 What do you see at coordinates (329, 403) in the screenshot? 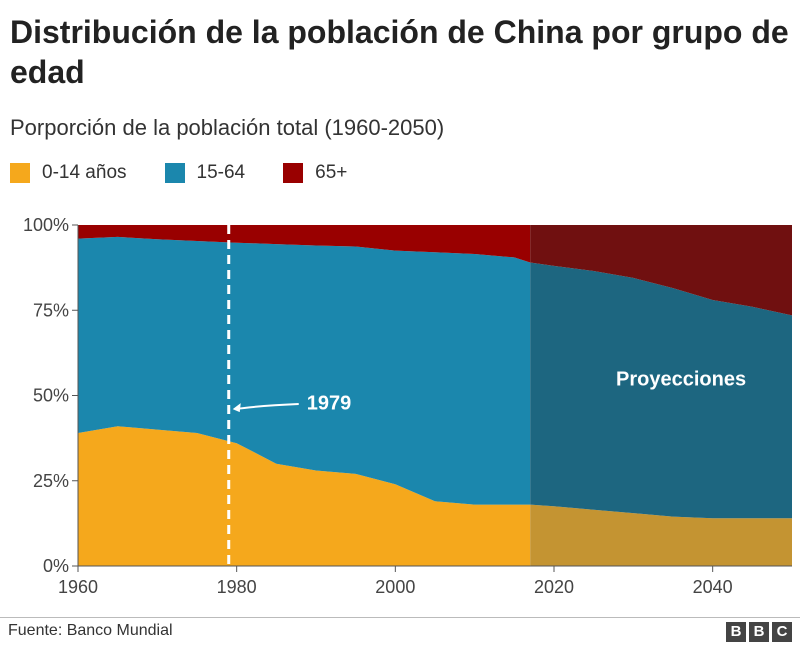
I see `marker-1979-label: 1979` at bounding box center [329, 403].